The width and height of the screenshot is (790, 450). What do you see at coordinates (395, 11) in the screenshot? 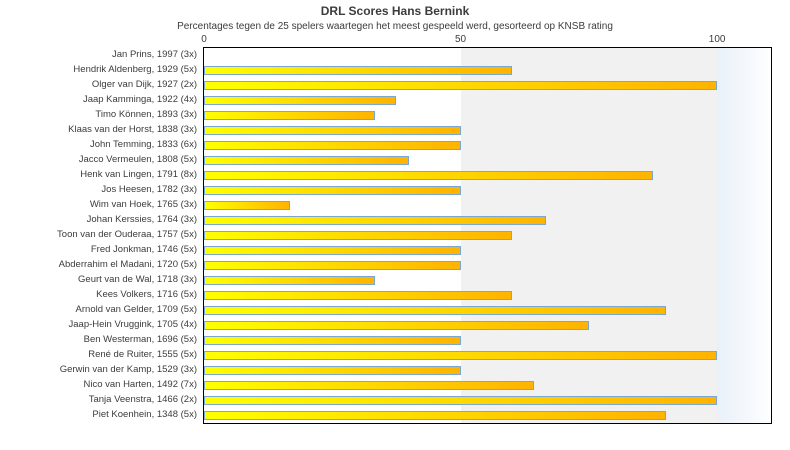
I see `chart-title: DRL Scores Hans Bernink` at bounding box center [395, 11].